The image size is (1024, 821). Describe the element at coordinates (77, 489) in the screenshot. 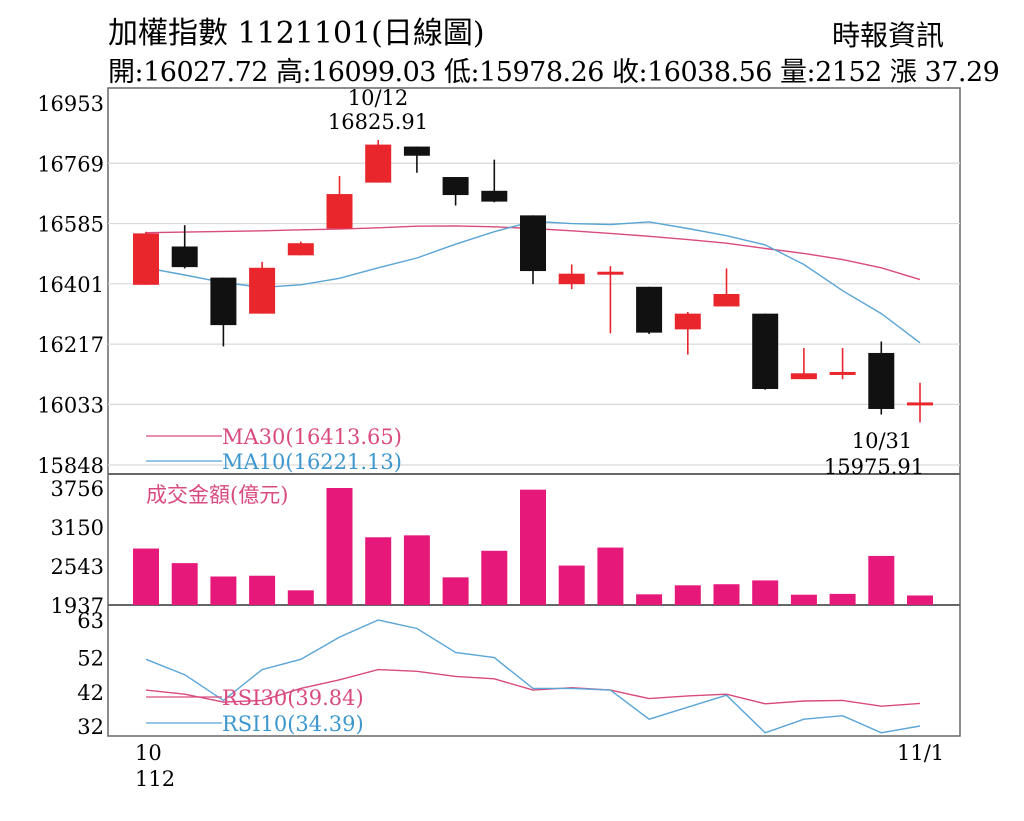

I see `volume-tick-label: 3756` at that location.